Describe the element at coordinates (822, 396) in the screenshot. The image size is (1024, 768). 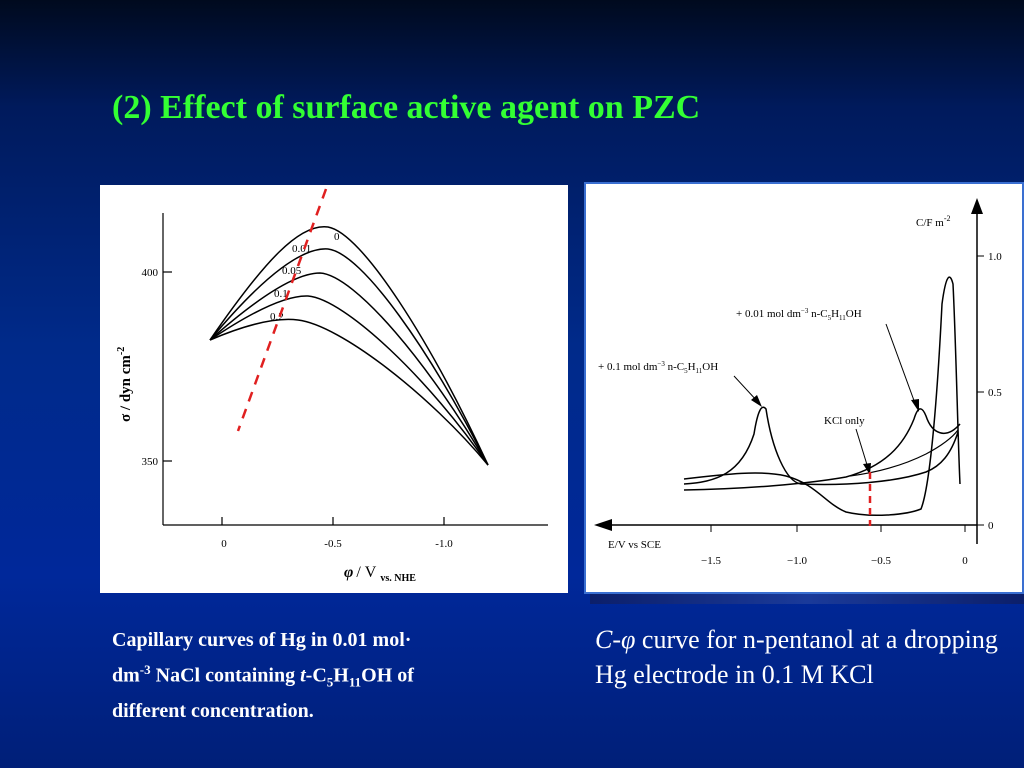
I see `curve-kcl-only` at that location.